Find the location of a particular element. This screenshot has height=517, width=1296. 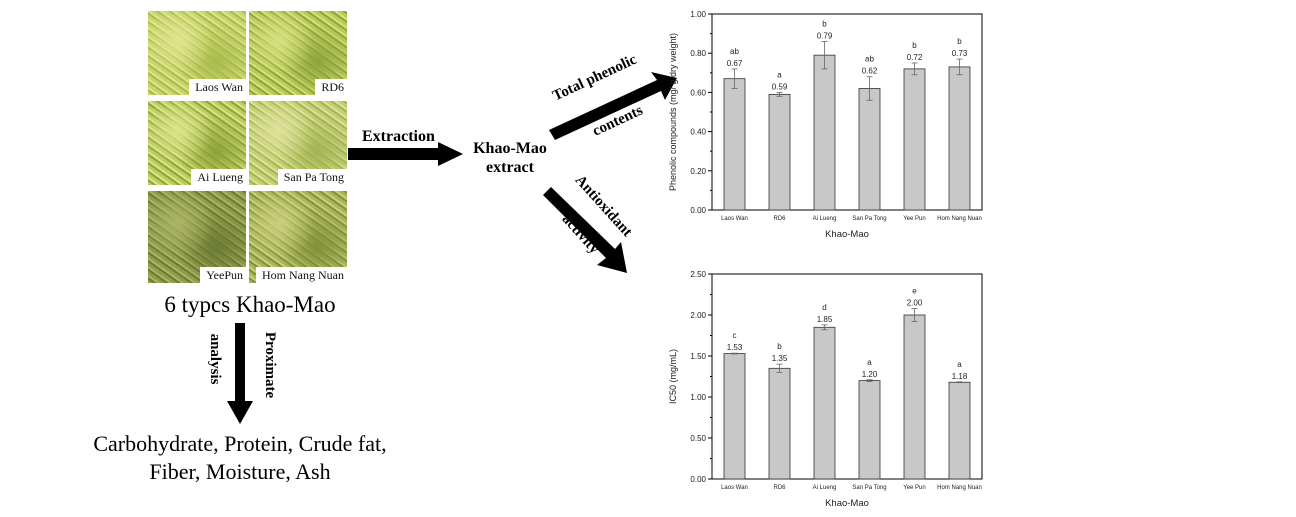

value-label: 2.00 is located at coordinates (915, 302).